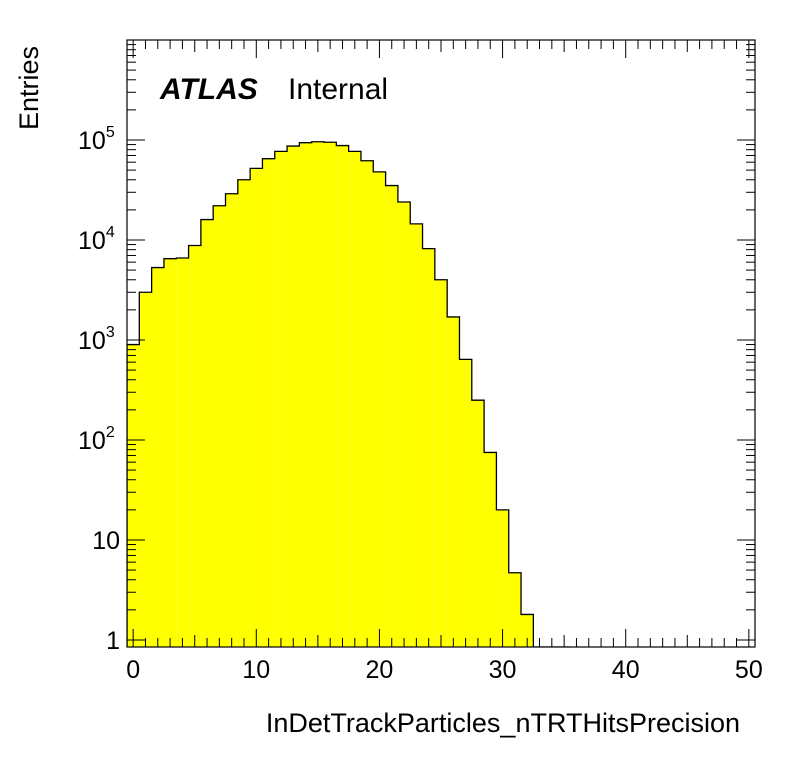 The height and width of the screenshot is (772, 796). Describe the element at coordinates (106, 541) in the screenshot. I see `y-tick-label: 10` at that location.